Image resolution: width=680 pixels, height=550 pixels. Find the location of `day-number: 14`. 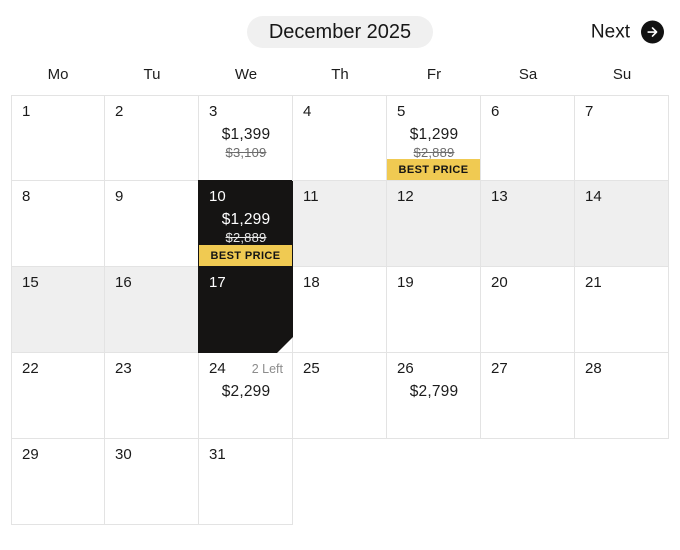

day-number: 14 is located at coordinates (593, 196).